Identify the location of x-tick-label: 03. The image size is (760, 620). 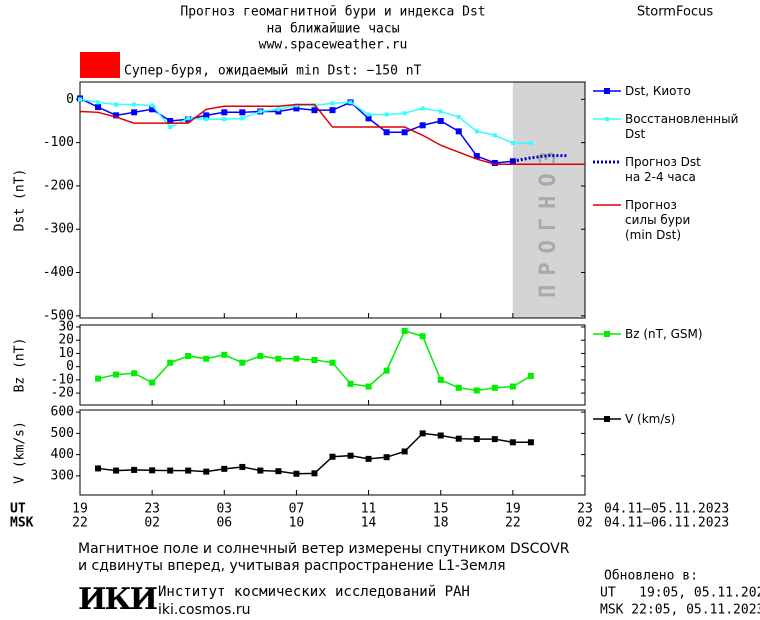
(224, 509).